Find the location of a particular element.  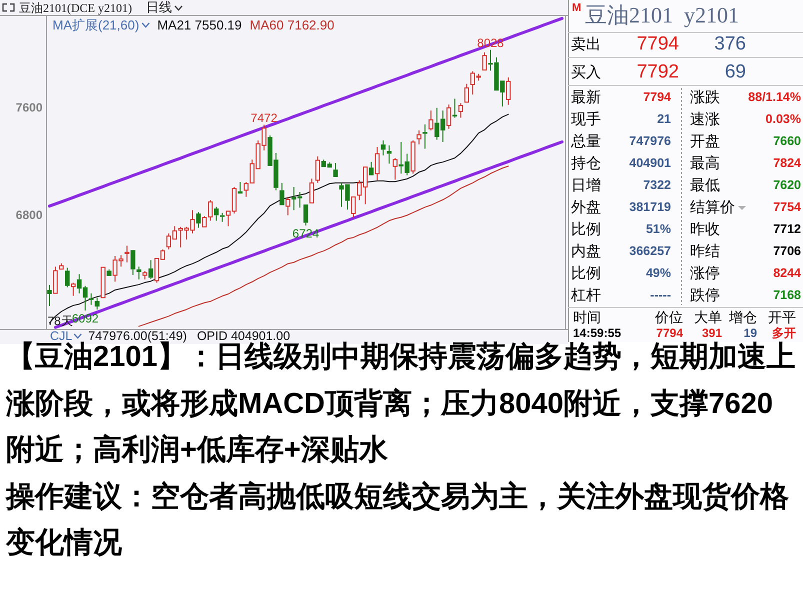

text: 豆油2101 y2101 is located at coordinates (662, 15).